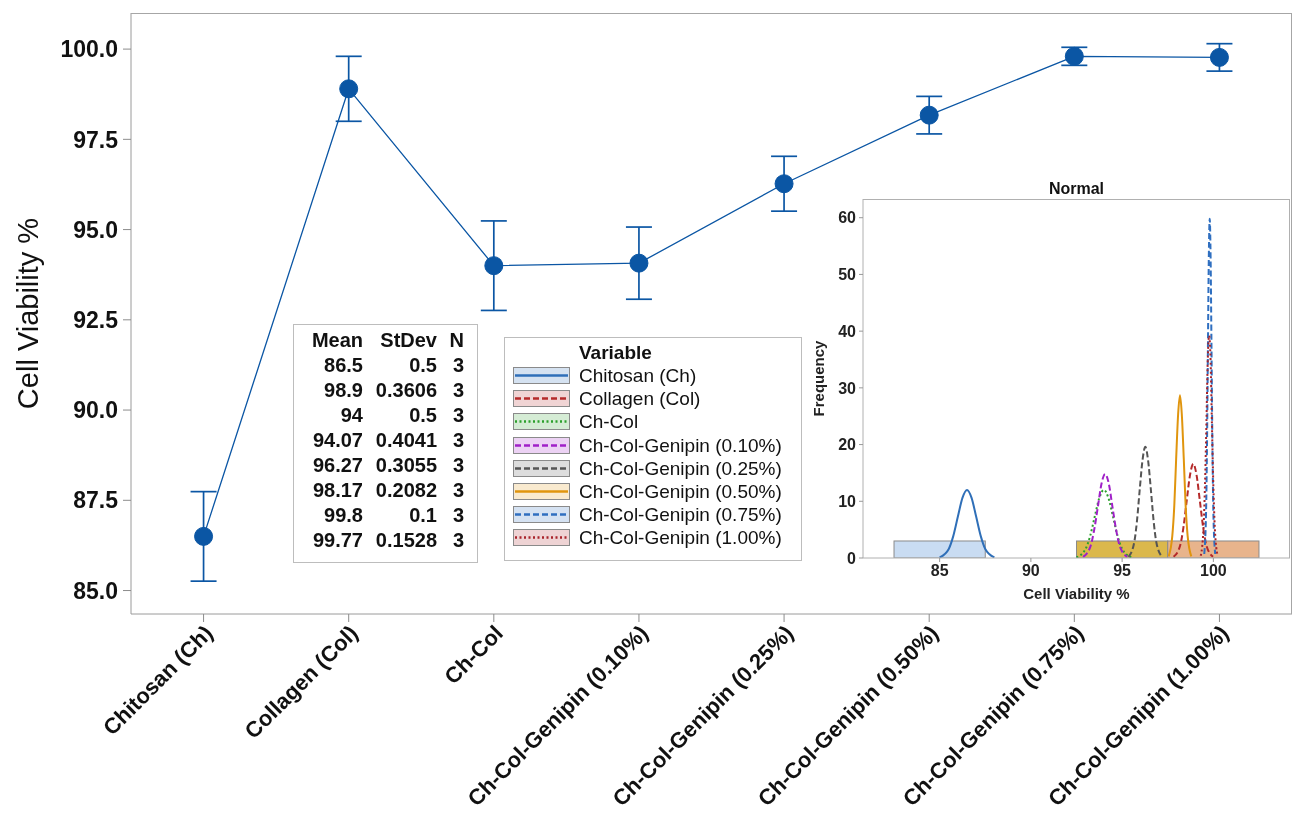 The width and height of the screenshot is (1294, 840). What do you see at coordinates (351, 415) in the screenshot?
I see `data-label: 94` at bounding box center [351, 415].